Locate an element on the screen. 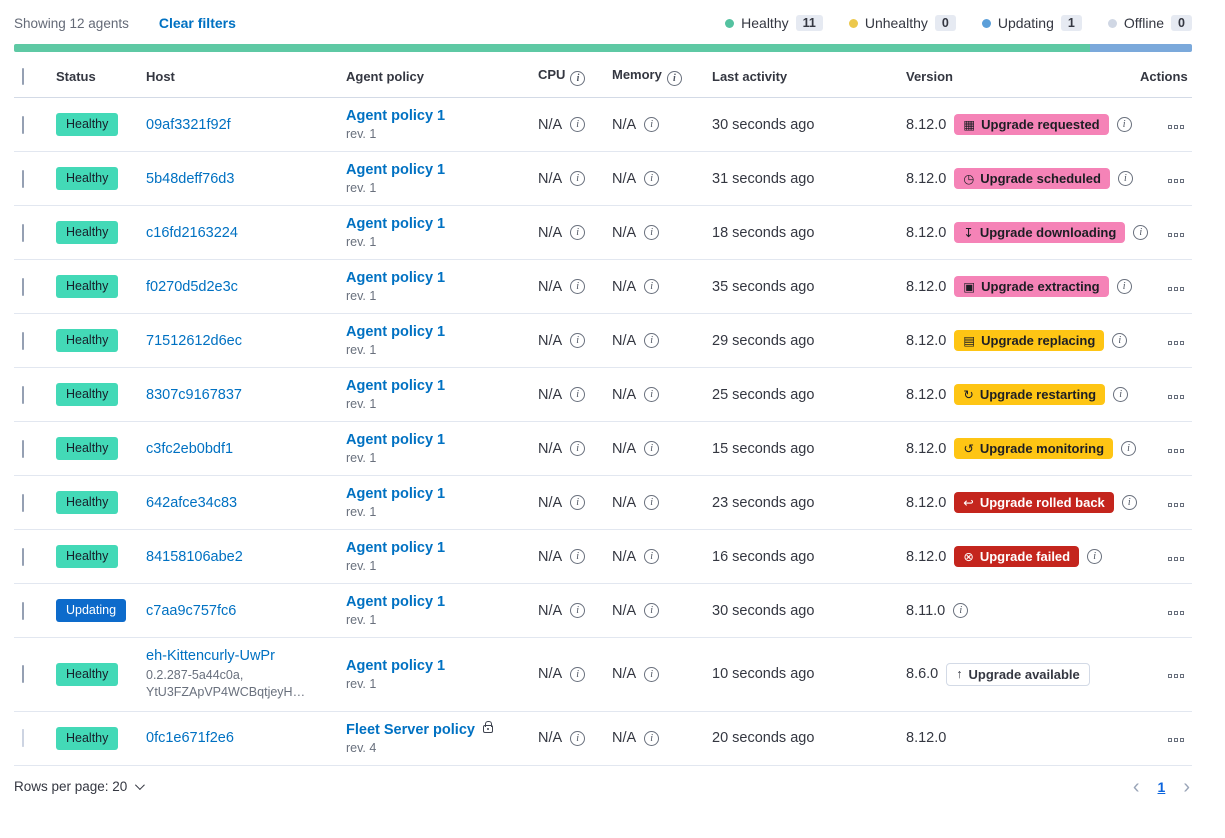  host-link: eh-Kittencurly-UwPr is located at coordinates (210, 656).